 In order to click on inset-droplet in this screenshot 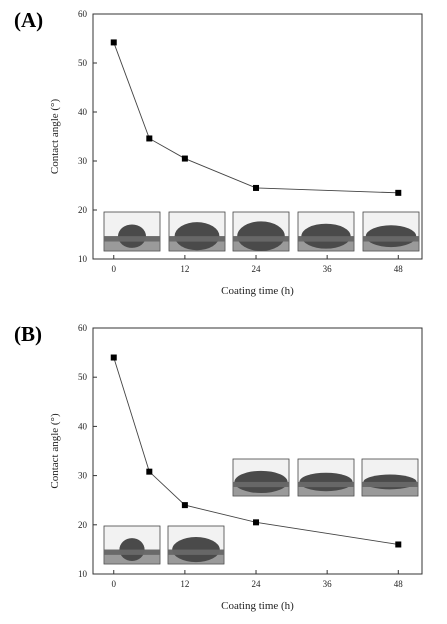, I will do `click(132, 549)`.